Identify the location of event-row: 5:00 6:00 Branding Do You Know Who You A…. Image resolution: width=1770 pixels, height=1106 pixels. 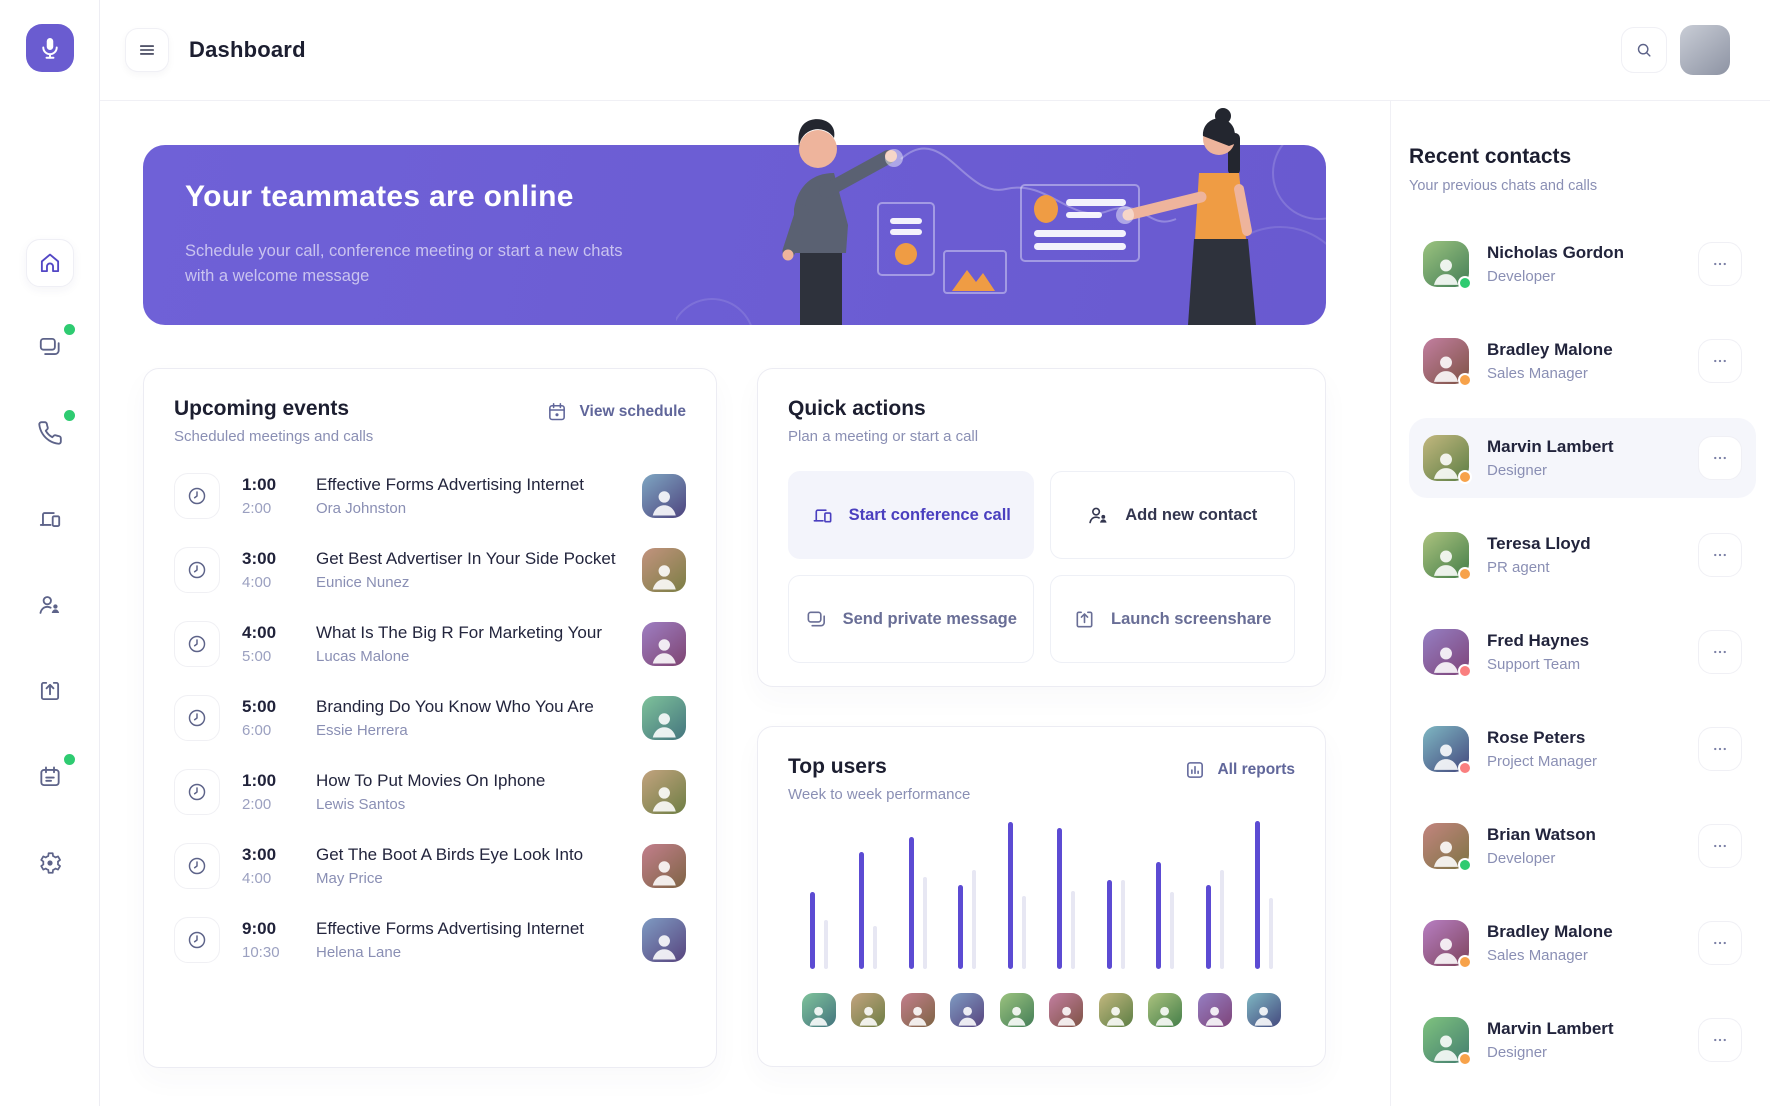
(430, 718).